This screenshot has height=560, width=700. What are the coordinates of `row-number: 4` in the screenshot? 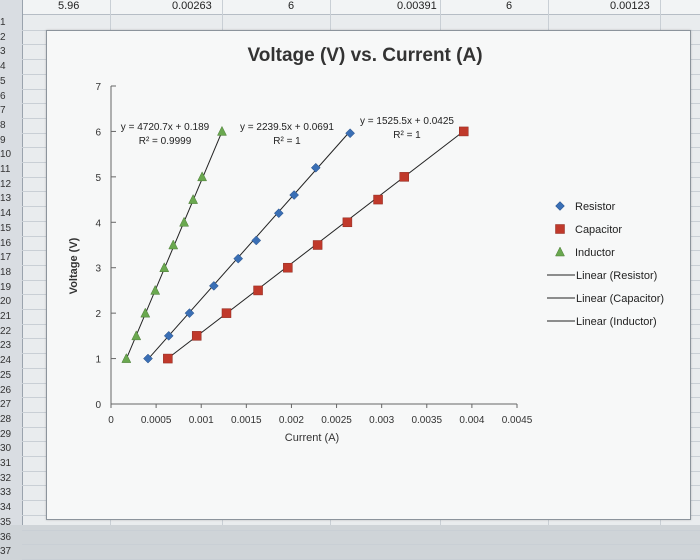 It's located at (3, 67).